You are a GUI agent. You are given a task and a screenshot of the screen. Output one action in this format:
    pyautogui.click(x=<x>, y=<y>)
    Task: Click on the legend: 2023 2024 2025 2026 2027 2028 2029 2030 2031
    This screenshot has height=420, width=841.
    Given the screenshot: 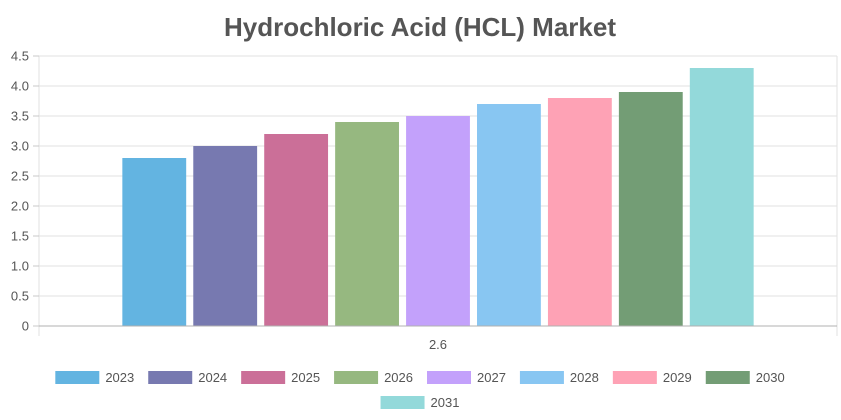 What is the action you would take?
    pyautogui.click(x=420, y=390)
    